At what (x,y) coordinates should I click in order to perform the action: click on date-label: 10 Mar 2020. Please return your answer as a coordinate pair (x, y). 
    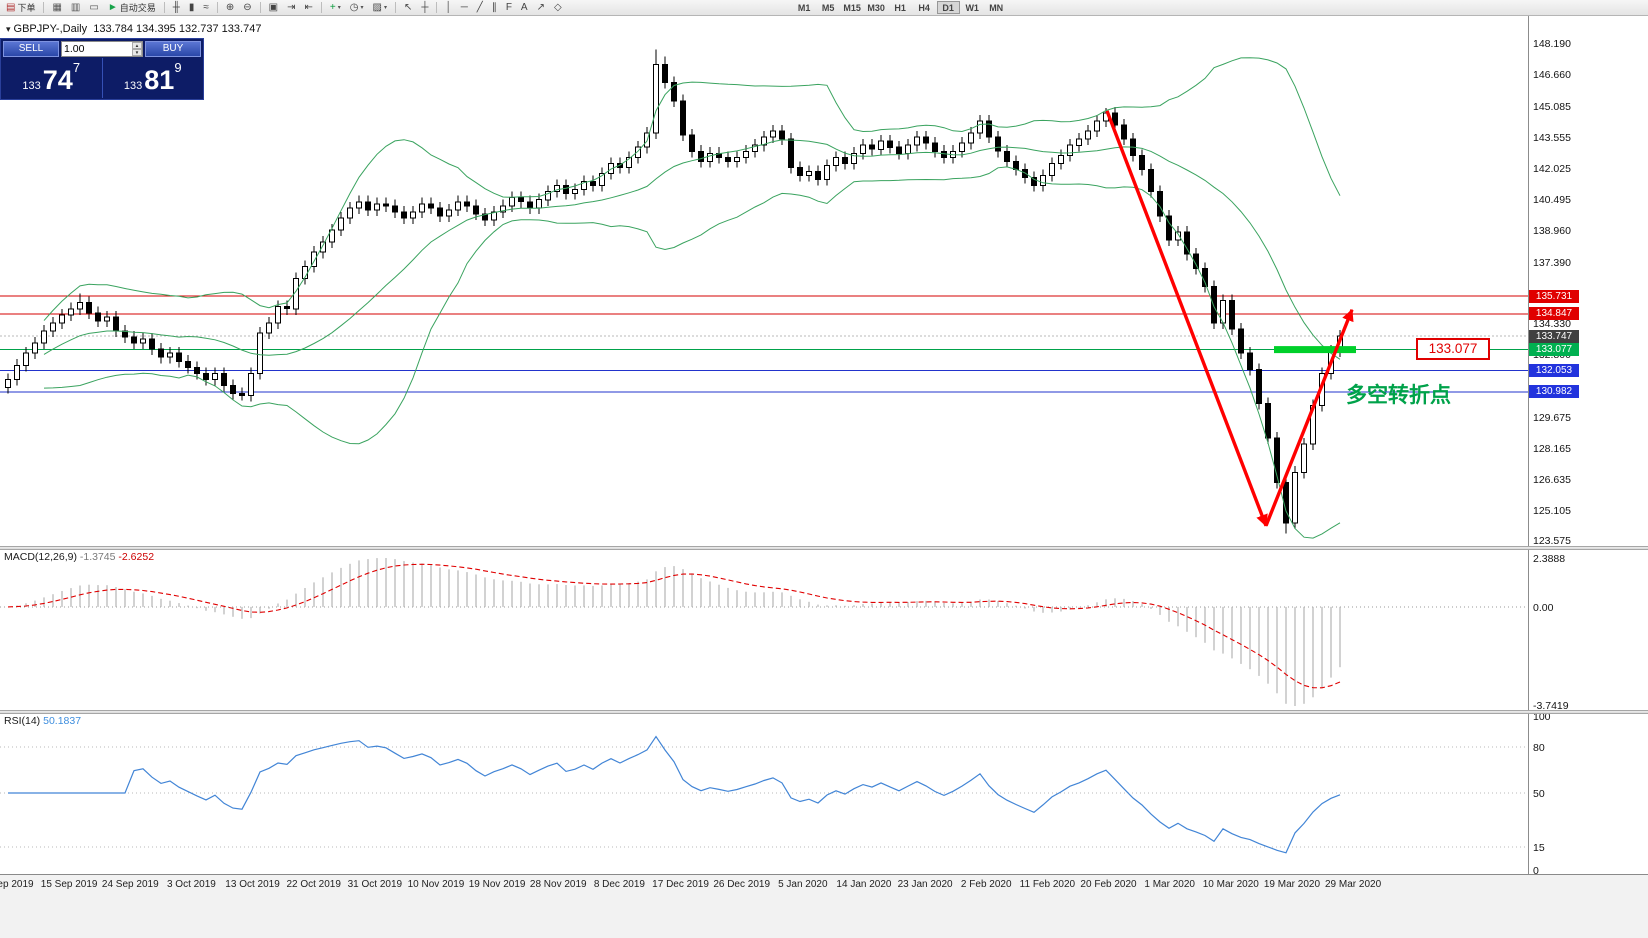
    Looking at the image, I should click on (1230, 884).